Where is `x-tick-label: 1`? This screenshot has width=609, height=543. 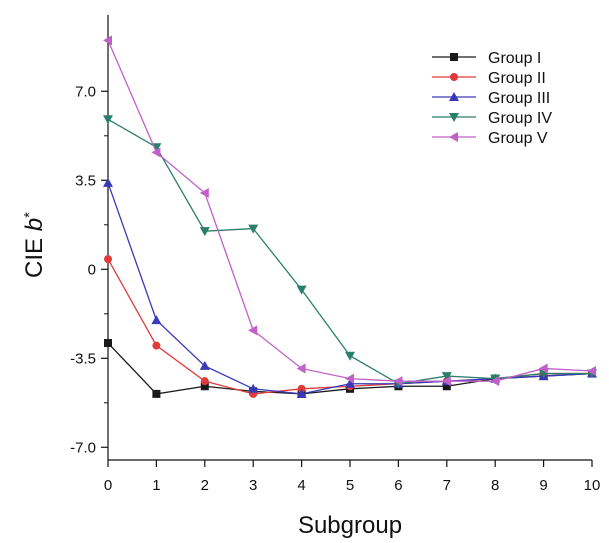 x-tick-label: 1 is located at coordinates (156, 485).